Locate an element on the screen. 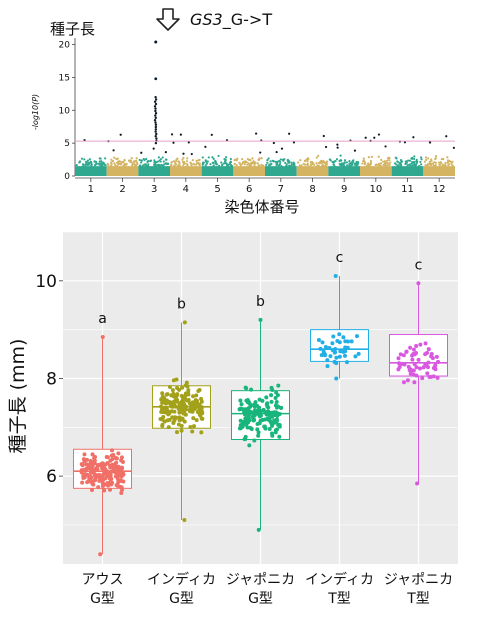  significance-letter: a is located at coordinates (102, 319).